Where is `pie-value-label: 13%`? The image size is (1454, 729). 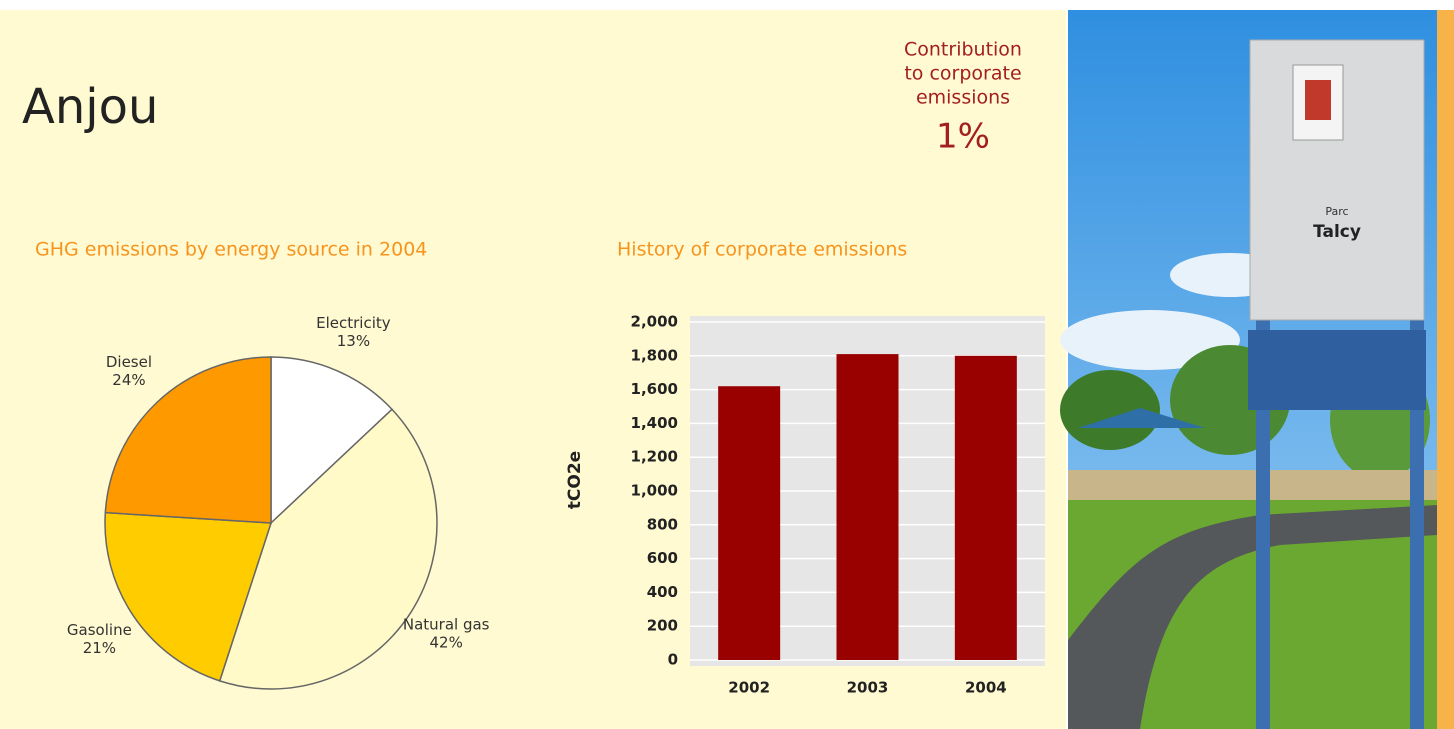
pie-value-label: 13% is located at coordinates (353, 341).